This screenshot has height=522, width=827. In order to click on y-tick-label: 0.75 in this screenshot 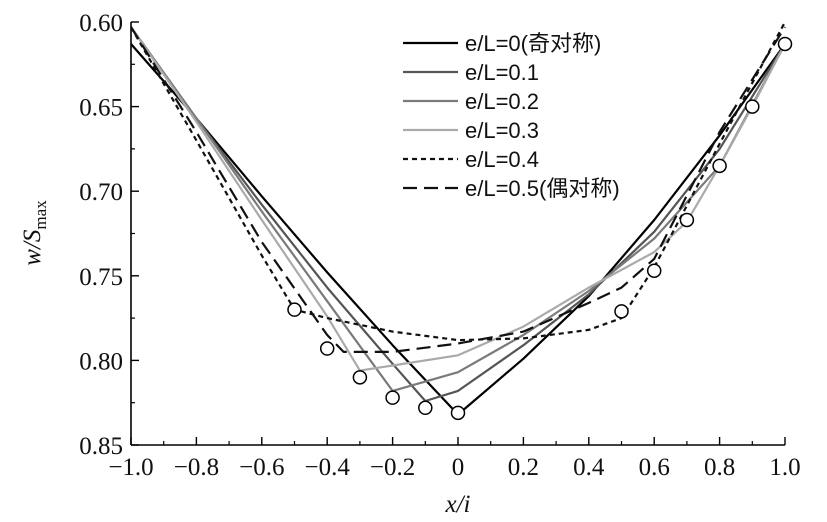, I will do `click(101, 277)`.